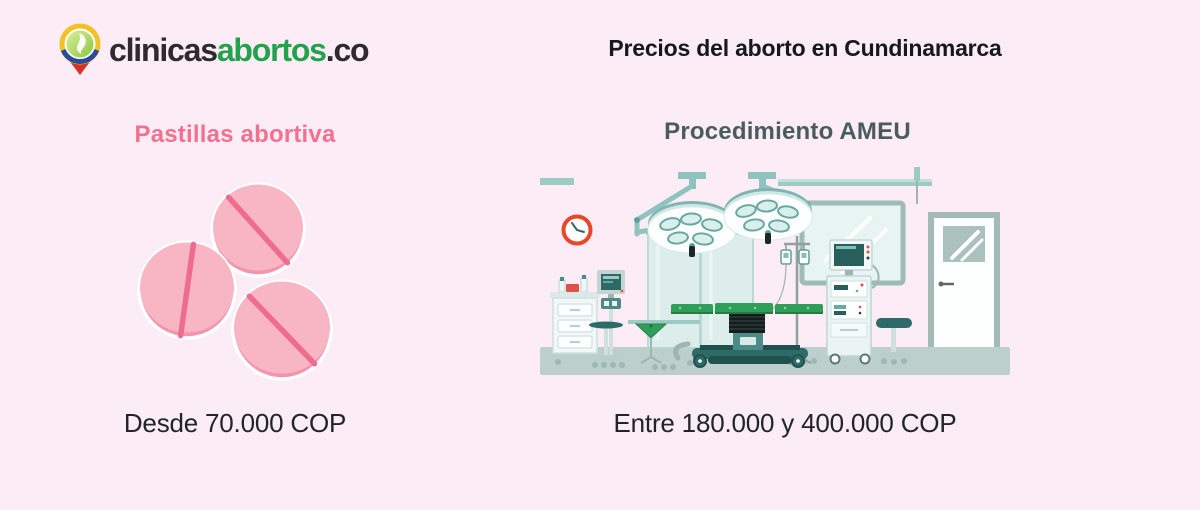 This screenshot has width=1200, height=510. I want to click on colombia-location-pin-icon, so click(80, 49).